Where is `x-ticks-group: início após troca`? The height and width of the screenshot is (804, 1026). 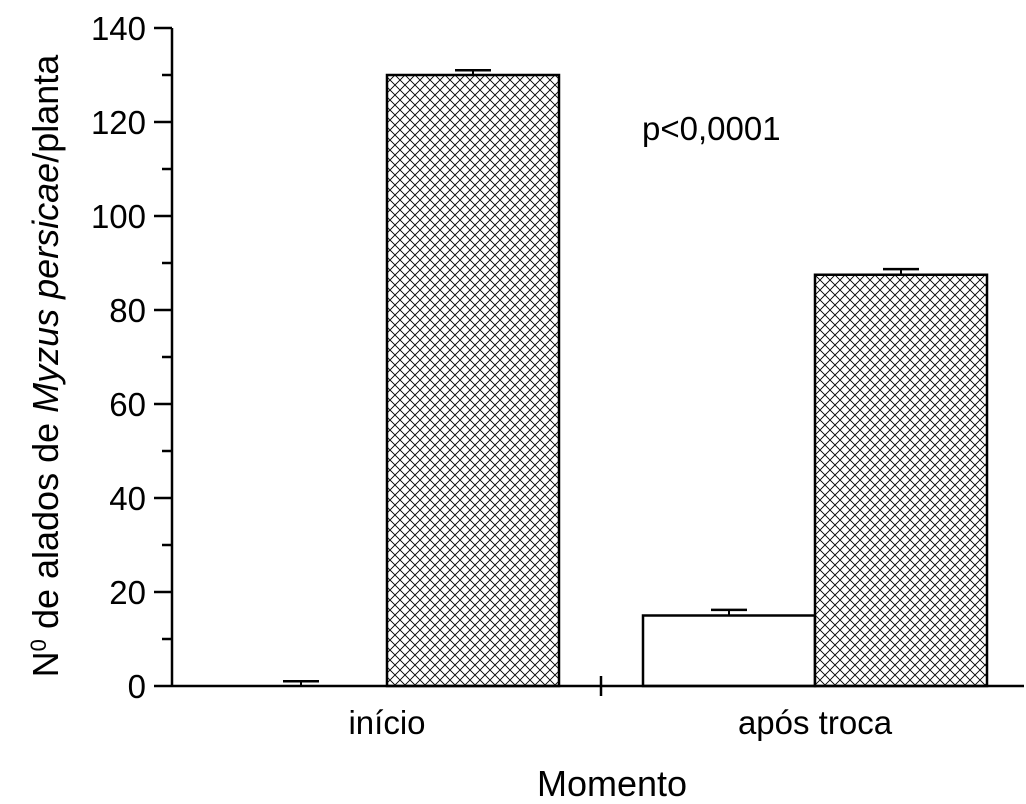 x-ticks-group: início após troca is located at coordinates (620, 708).